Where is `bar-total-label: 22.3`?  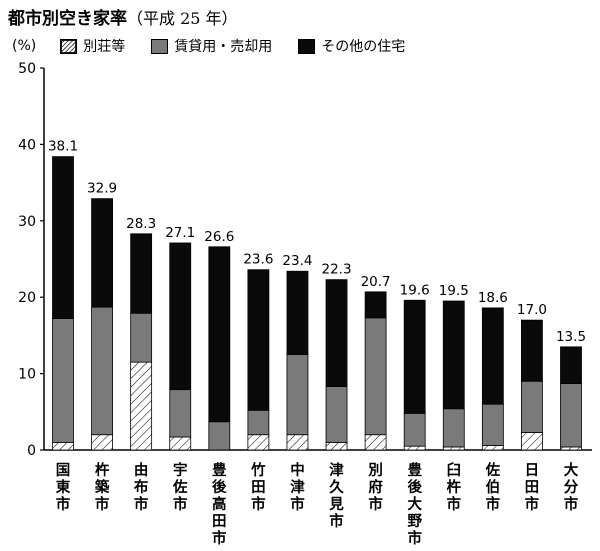 bar-total-label: 22.3 is located at coordinates (337, 270).